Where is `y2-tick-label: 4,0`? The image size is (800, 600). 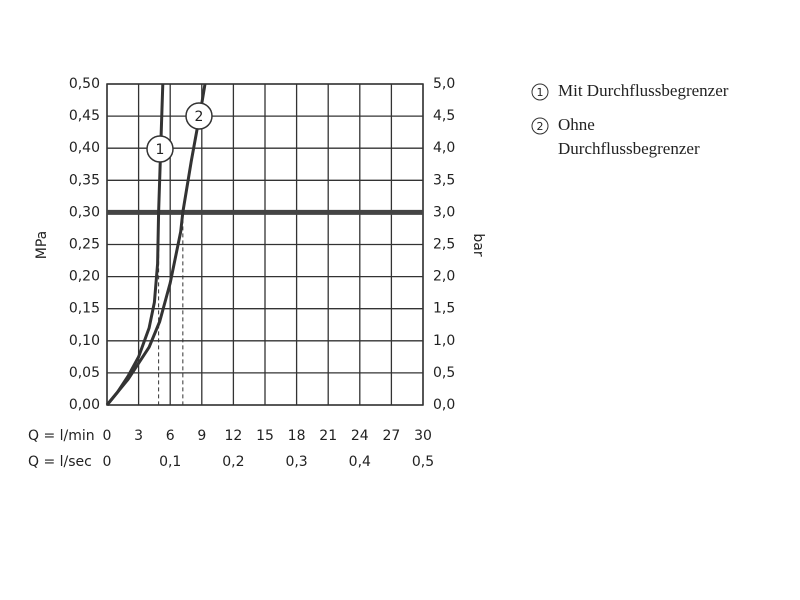
y2-tick-label: 4,0 is located at coordinates (444, 148).